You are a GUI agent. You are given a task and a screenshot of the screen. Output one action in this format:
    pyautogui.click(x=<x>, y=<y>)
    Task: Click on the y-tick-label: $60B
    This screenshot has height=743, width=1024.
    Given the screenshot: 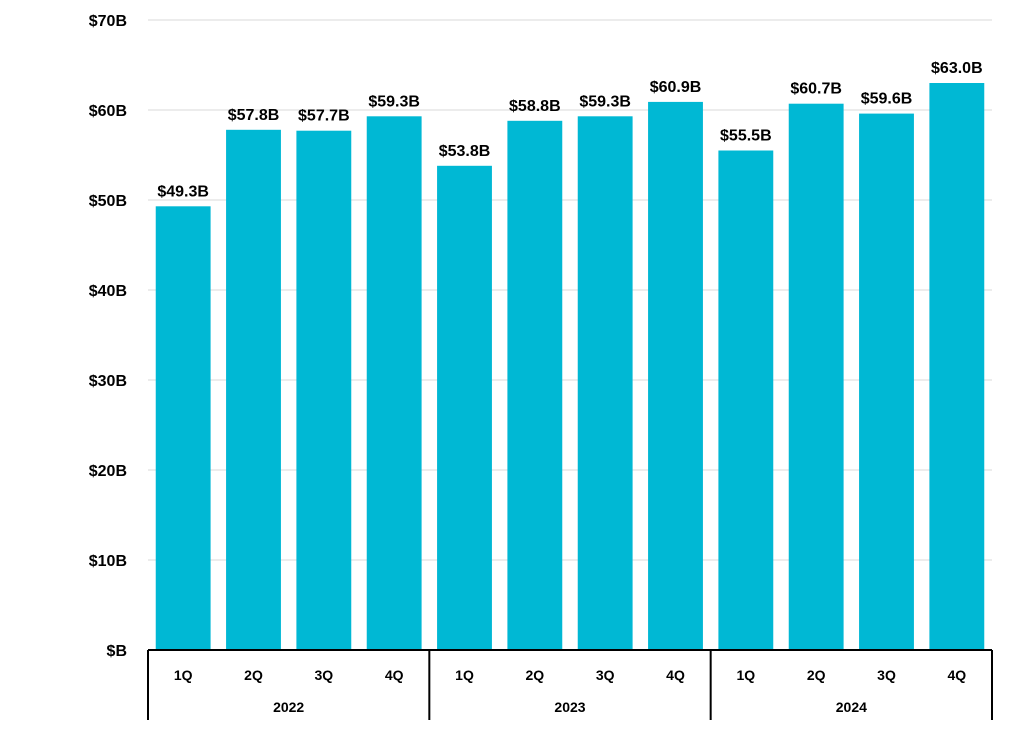 What is the action you would take?
    pyautogui.click(x=108, y=111)
    